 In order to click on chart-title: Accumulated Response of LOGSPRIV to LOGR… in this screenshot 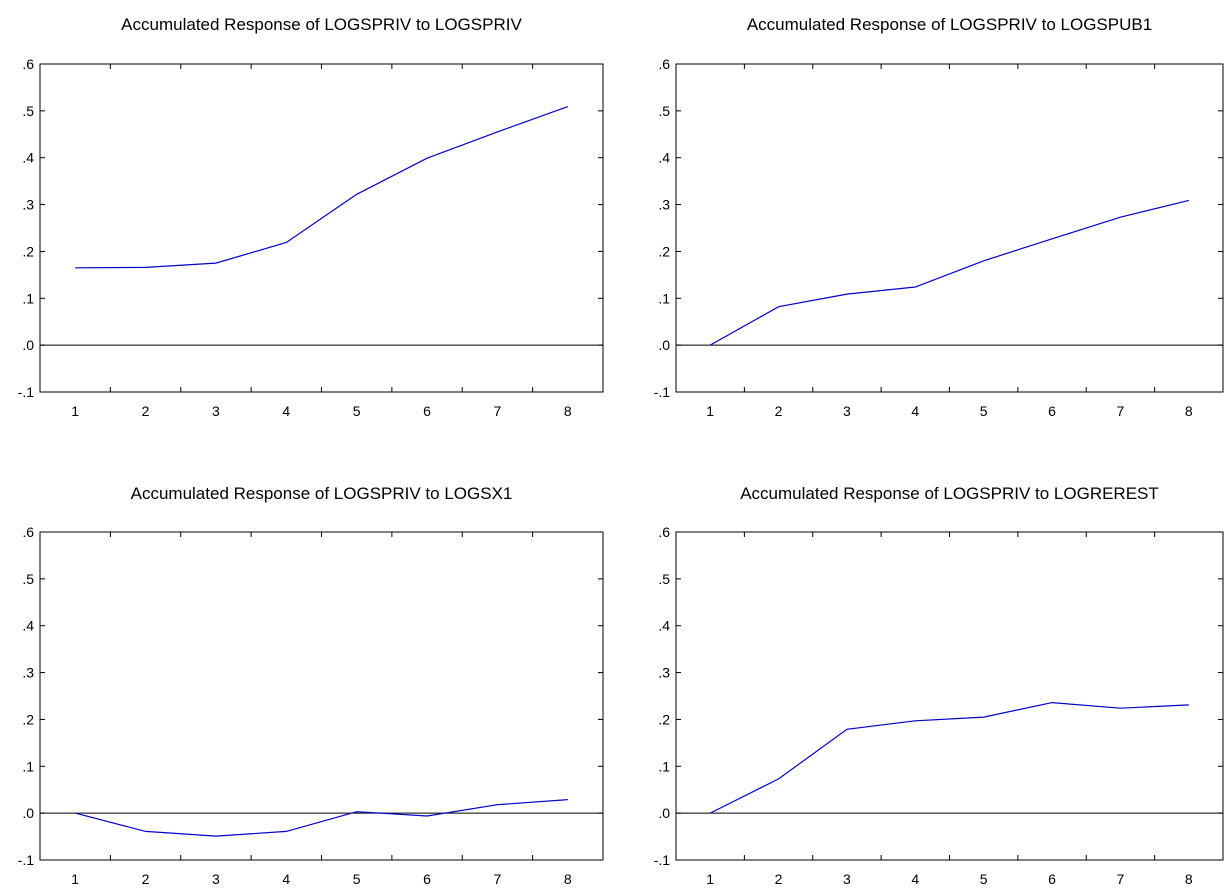, I will do `click(949, 493)`.